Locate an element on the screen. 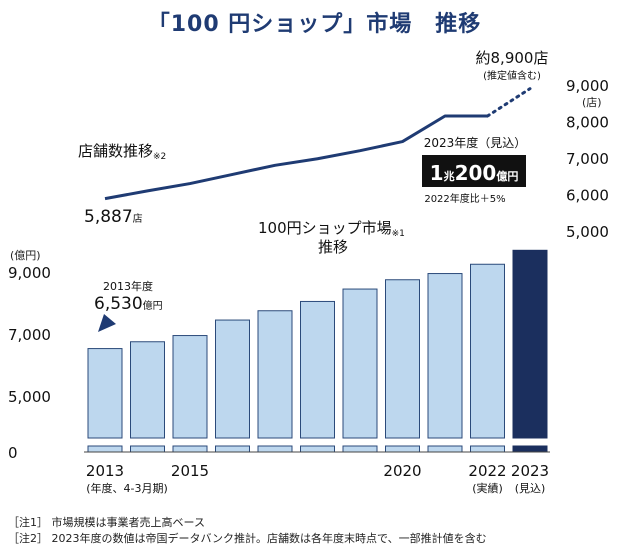 The width and height of the screenshot is (629, 553). line-axis-tick-8000: 8,000 is located at coordinates (587, 123).